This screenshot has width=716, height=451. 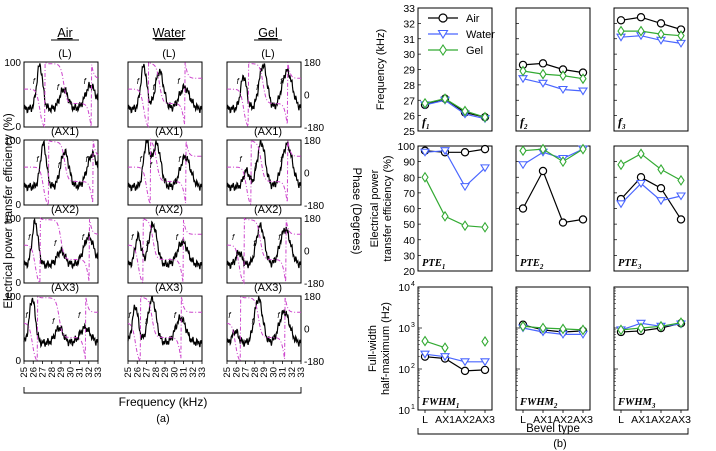 What do you see at coordinates (236, 372) in the screenshot?
I see `x-tick-label: 26` at bounding box center [236, 372].